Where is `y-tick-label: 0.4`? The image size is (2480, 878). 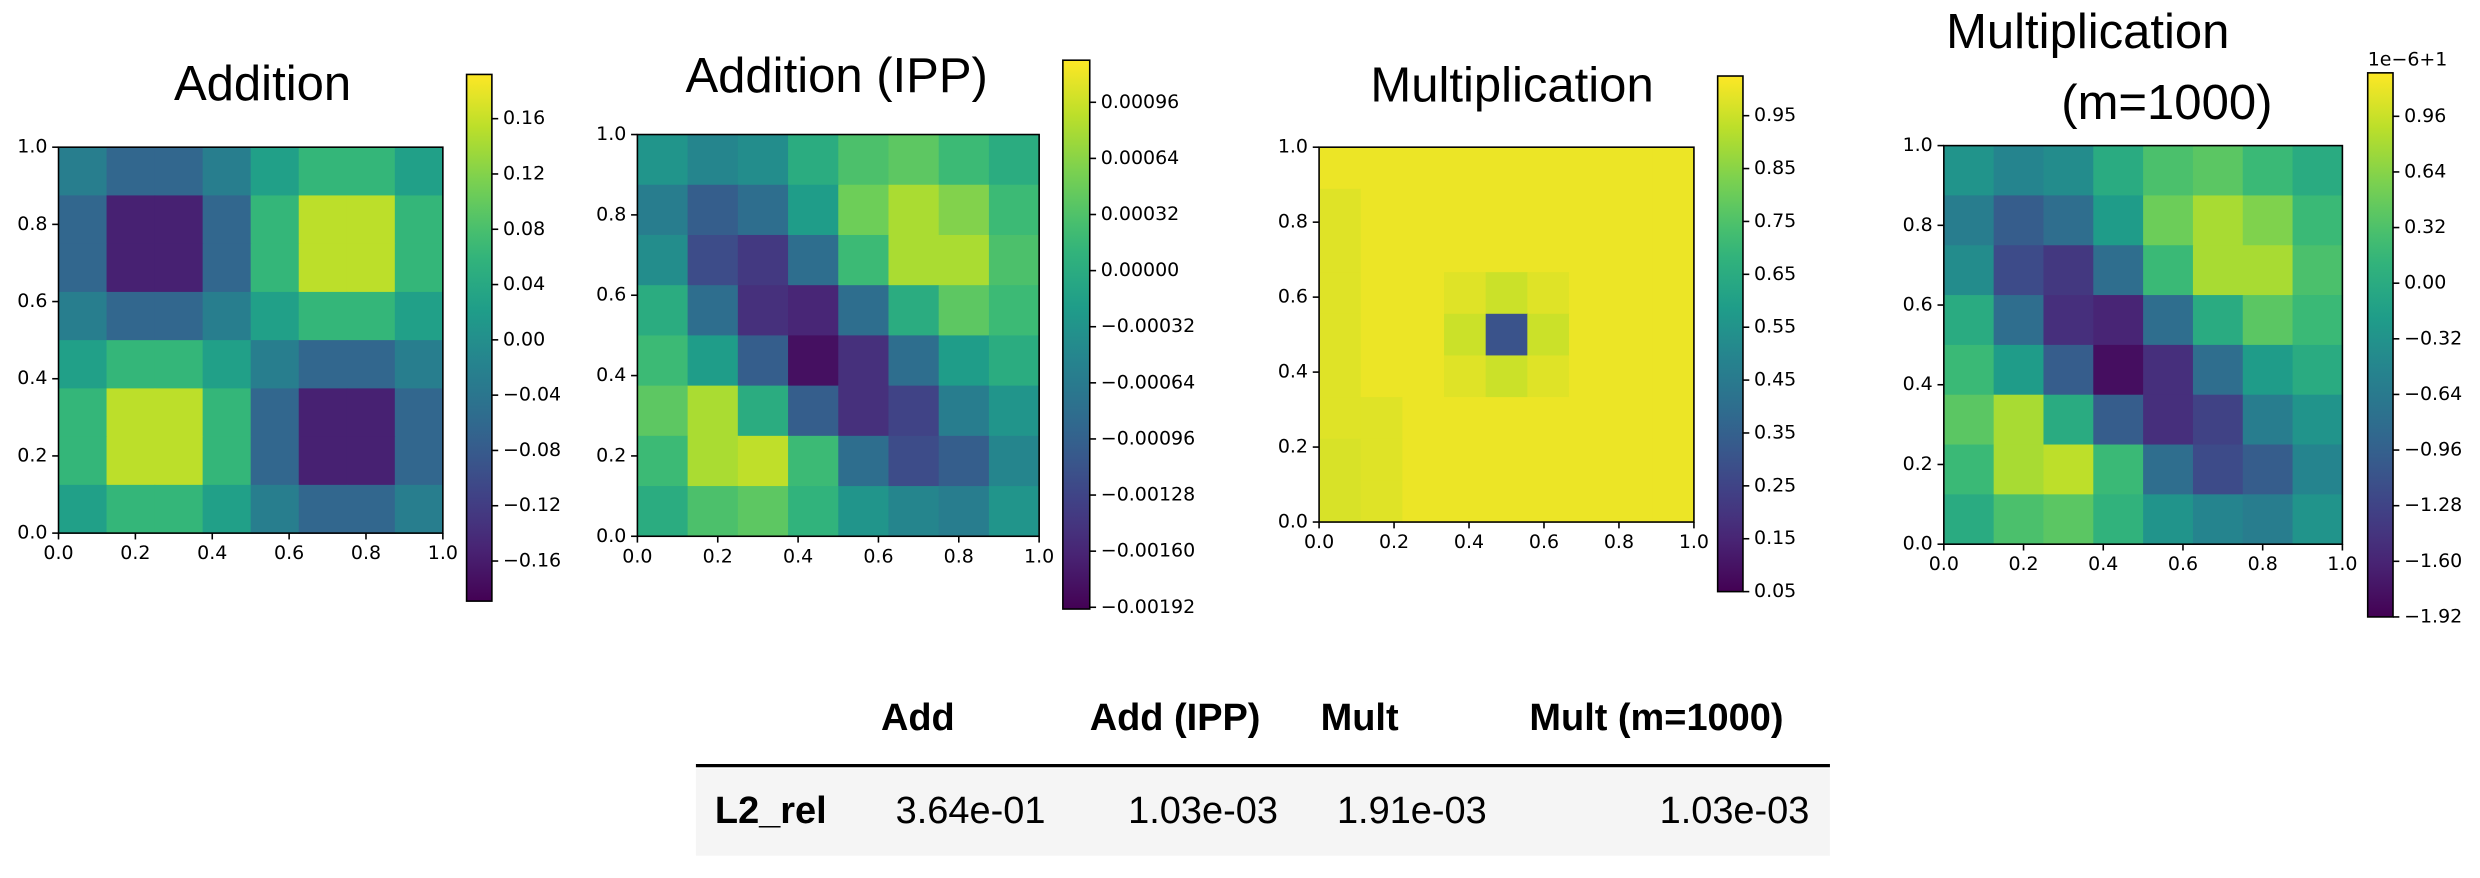
y-tick-label: 0.4 is located at coordinates (611, 375).